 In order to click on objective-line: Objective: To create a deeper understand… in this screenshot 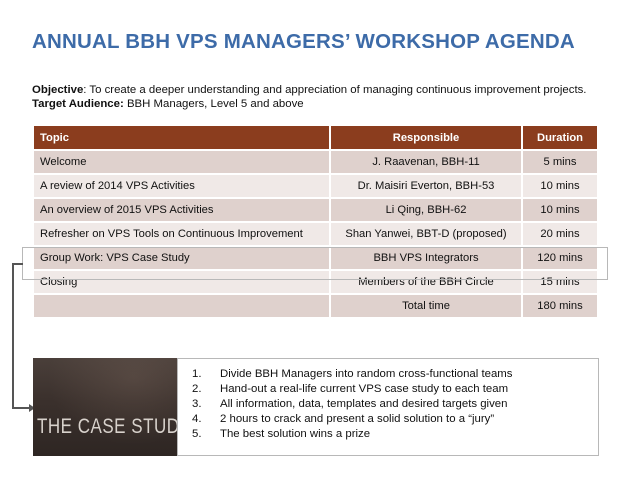, I will do `click(309, 90)`.